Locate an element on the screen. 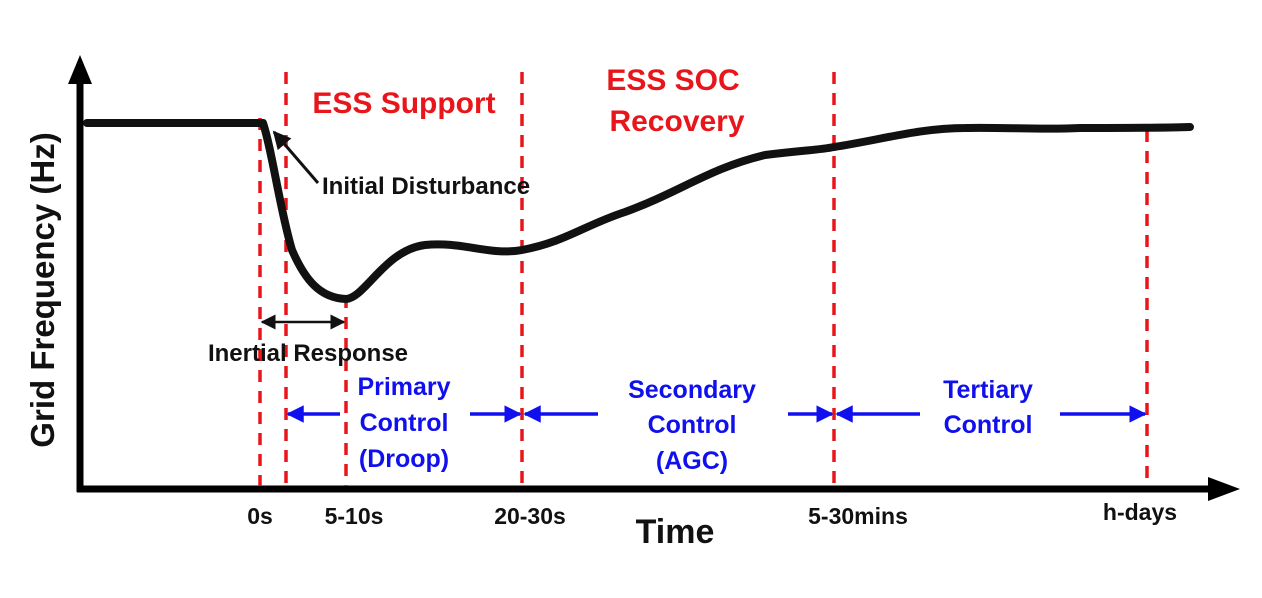 The height and width of the screenshot is (598, 1262). tick-label-20-30s: 20-30s is located at coordinates (530, 516).